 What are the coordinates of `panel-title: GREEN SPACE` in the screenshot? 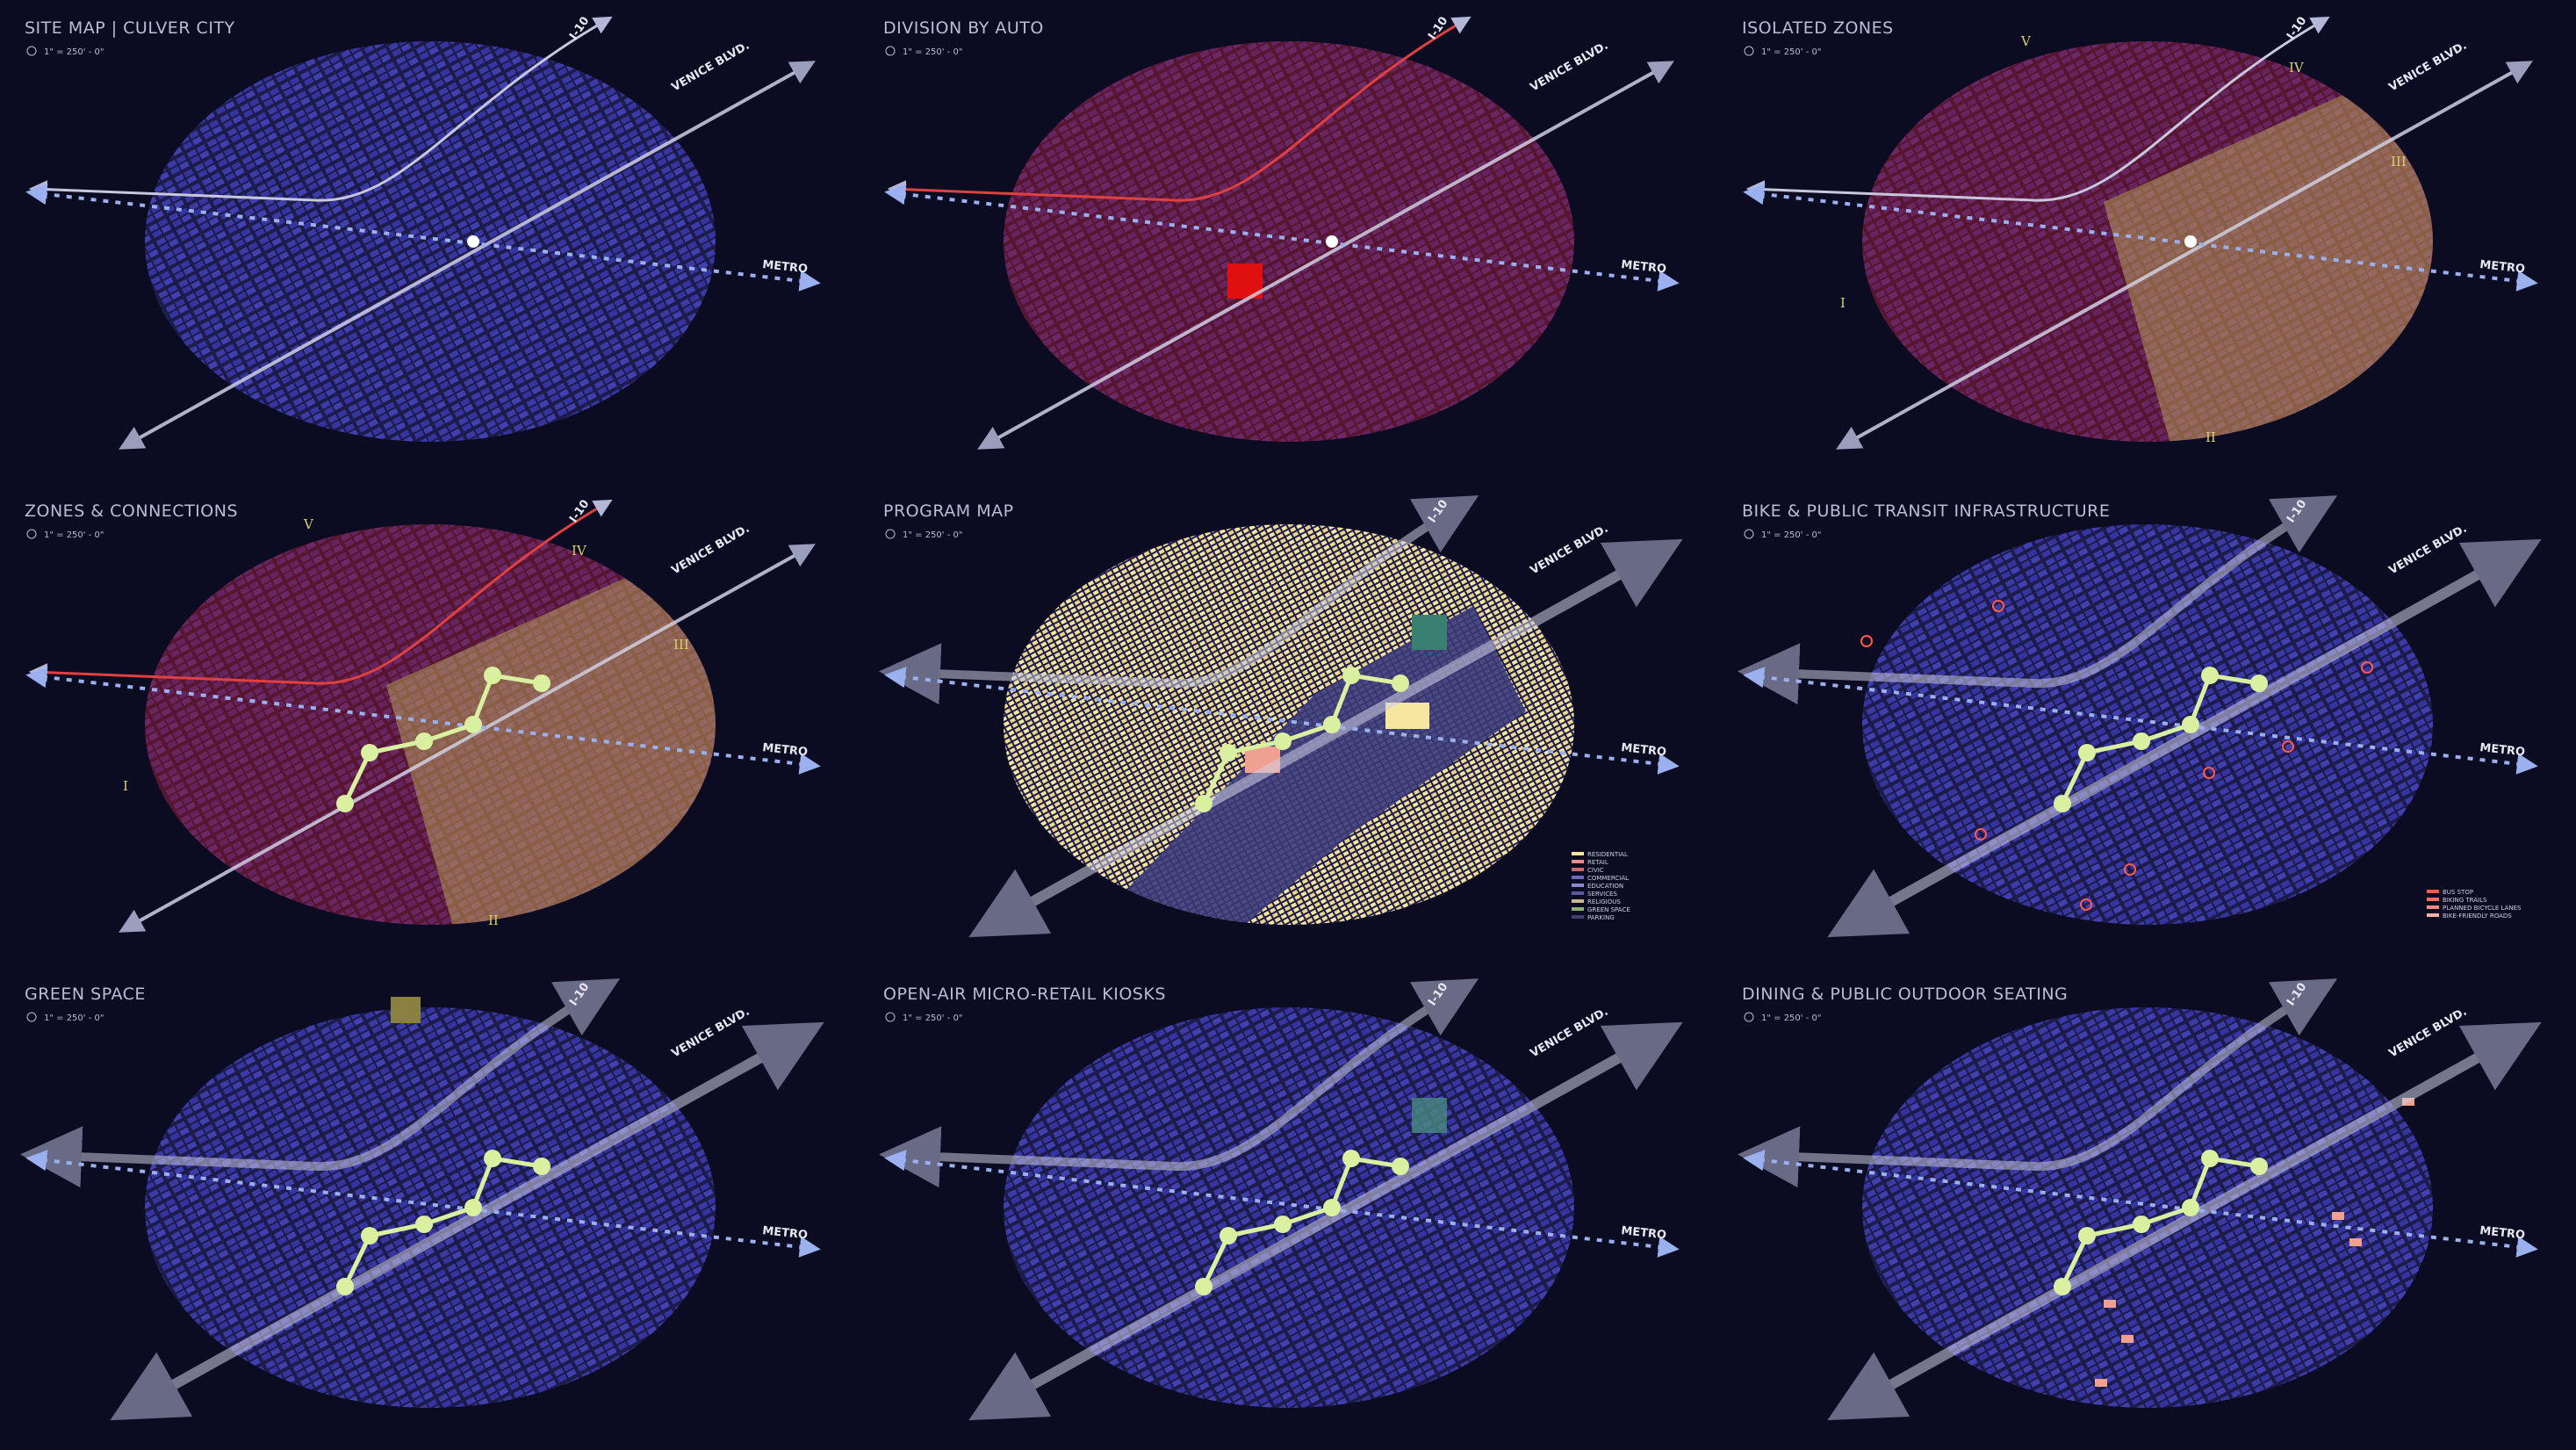 It's located at (85, 995).